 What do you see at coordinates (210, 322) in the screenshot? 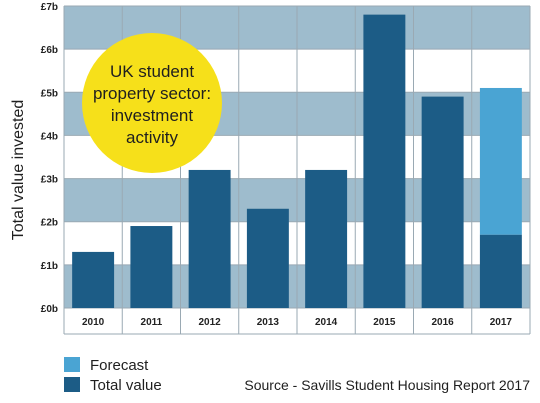
I see `x-tick-label: 2012` at bounding box center [210, 322].